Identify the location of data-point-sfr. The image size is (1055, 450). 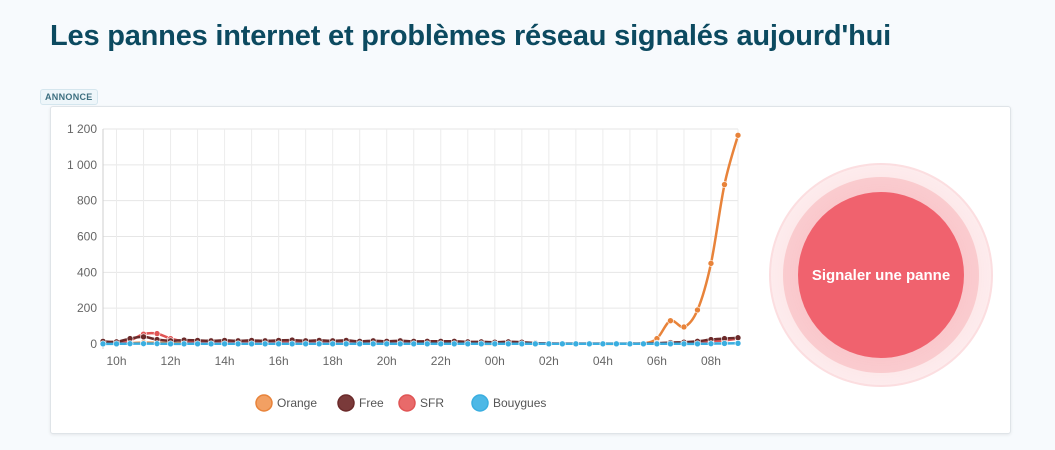
(157, 333).